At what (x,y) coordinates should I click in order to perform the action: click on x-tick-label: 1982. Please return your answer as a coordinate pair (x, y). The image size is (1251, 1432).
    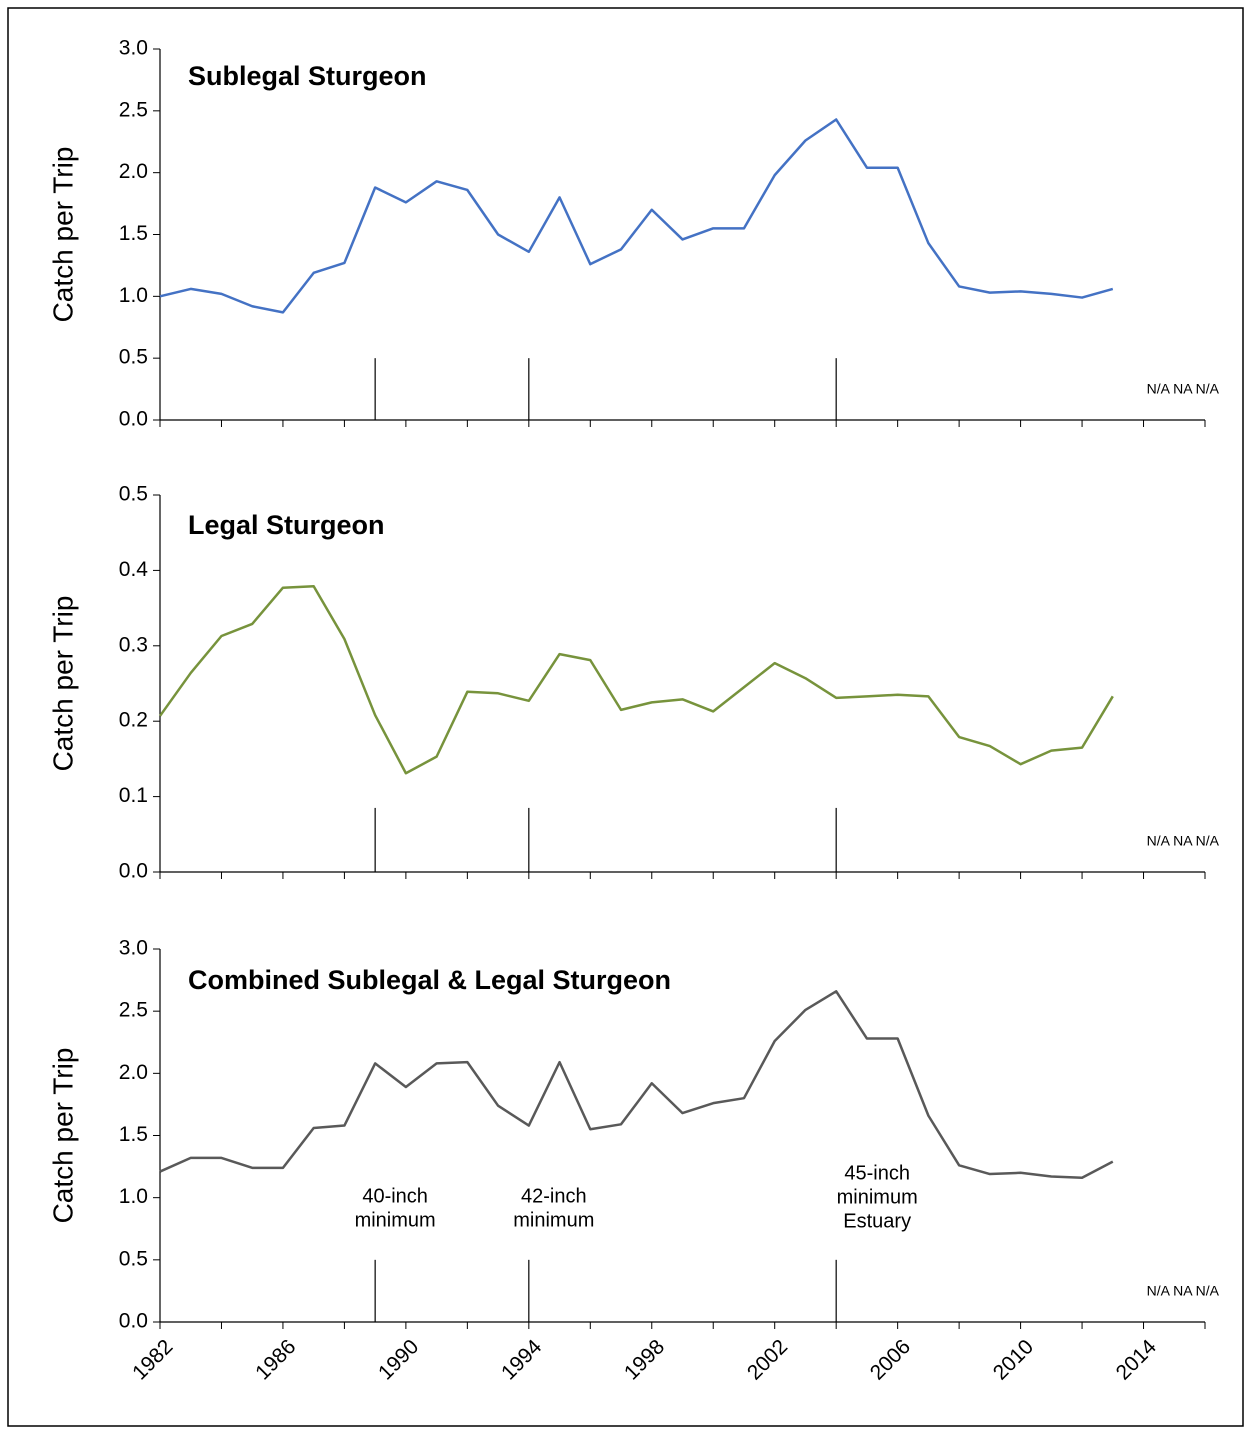
    Looking at the image, I should click on (152, 1359).